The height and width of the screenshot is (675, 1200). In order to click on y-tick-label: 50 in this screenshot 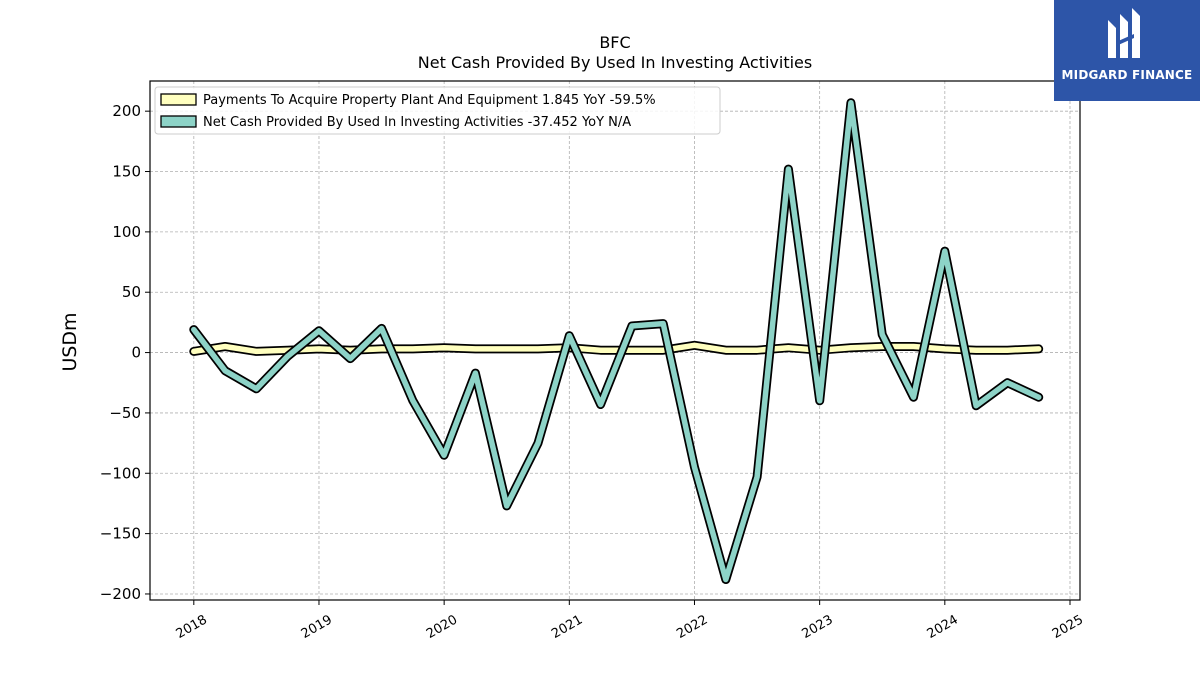, I will do `click(131, 292)`.